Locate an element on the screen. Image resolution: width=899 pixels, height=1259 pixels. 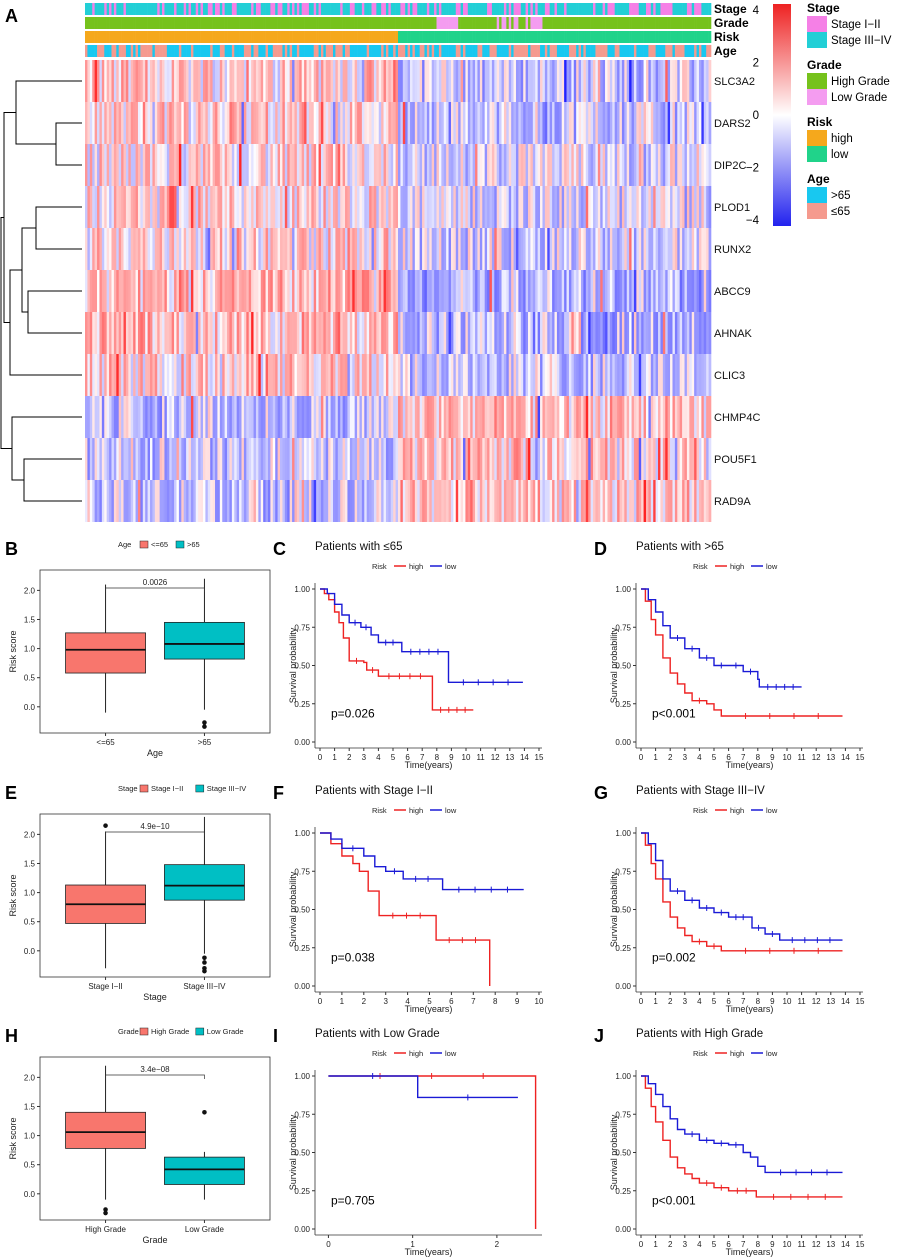
legend-swatch is located at coordinates (817, 154).